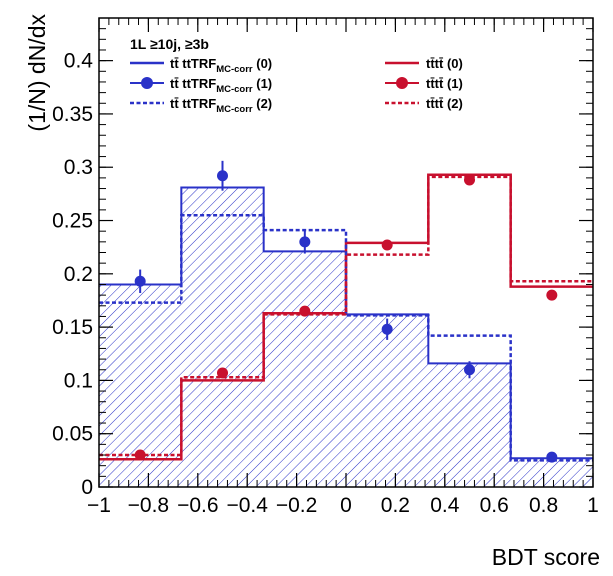 The width and height of the screenshot is (613, 576). I want to click on legend-entry-1: tt̄ ttTRFMC-corr (1), so click(201, 85).